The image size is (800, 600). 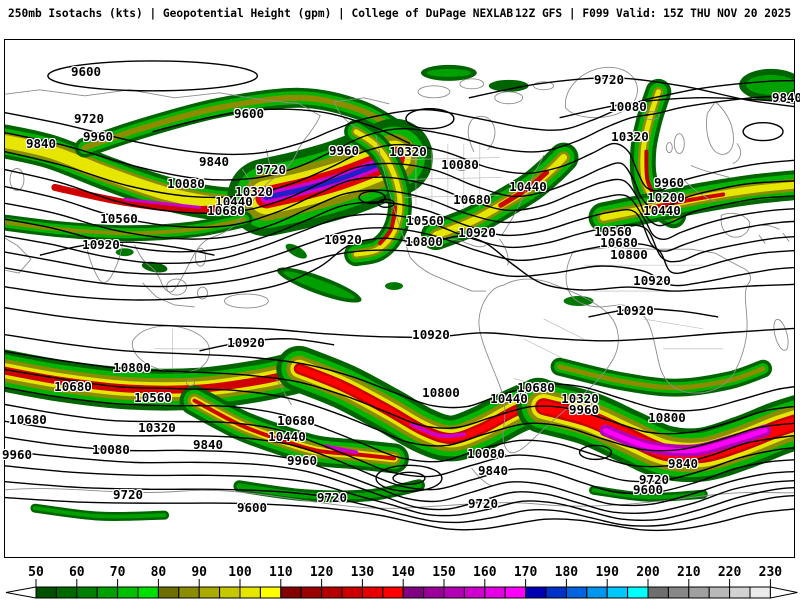 What do you see at coordinates (783, 592) in the screenshot?
I see `colorbar-right-arrow` at bounding box center [783, 592].